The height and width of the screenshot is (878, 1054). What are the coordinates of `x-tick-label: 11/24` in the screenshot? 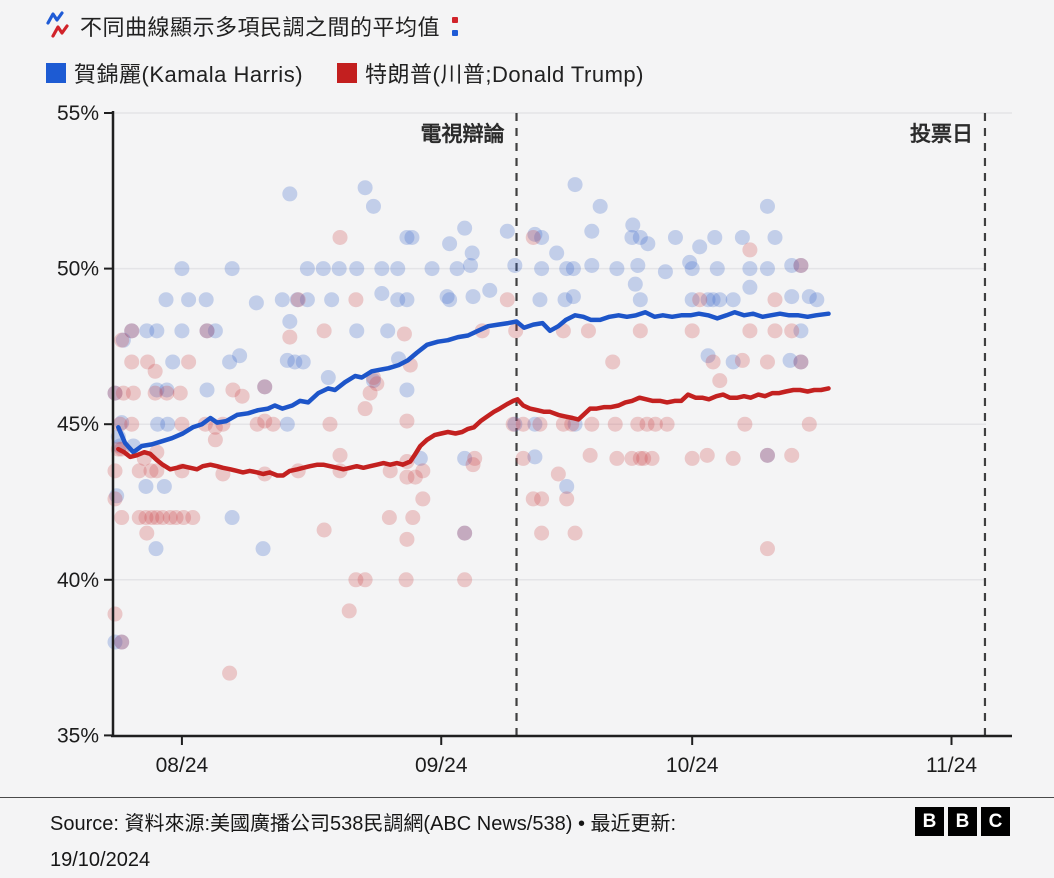 It's located at (951, 765).